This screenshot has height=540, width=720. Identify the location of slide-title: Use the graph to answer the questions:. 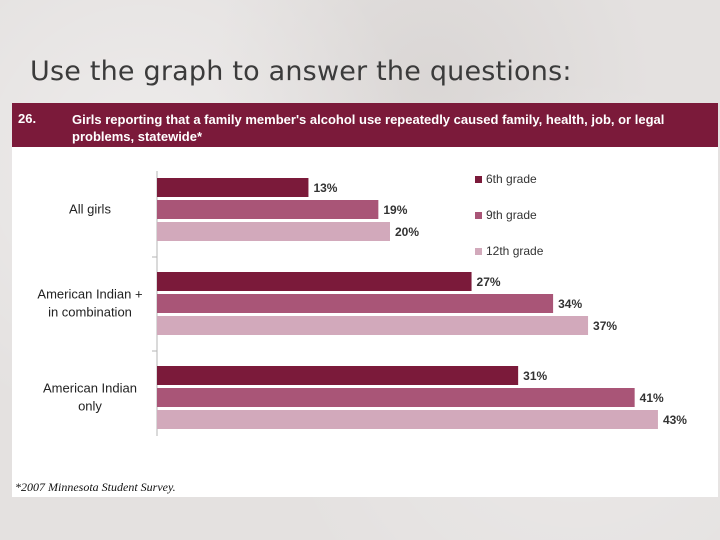
(301, 71).